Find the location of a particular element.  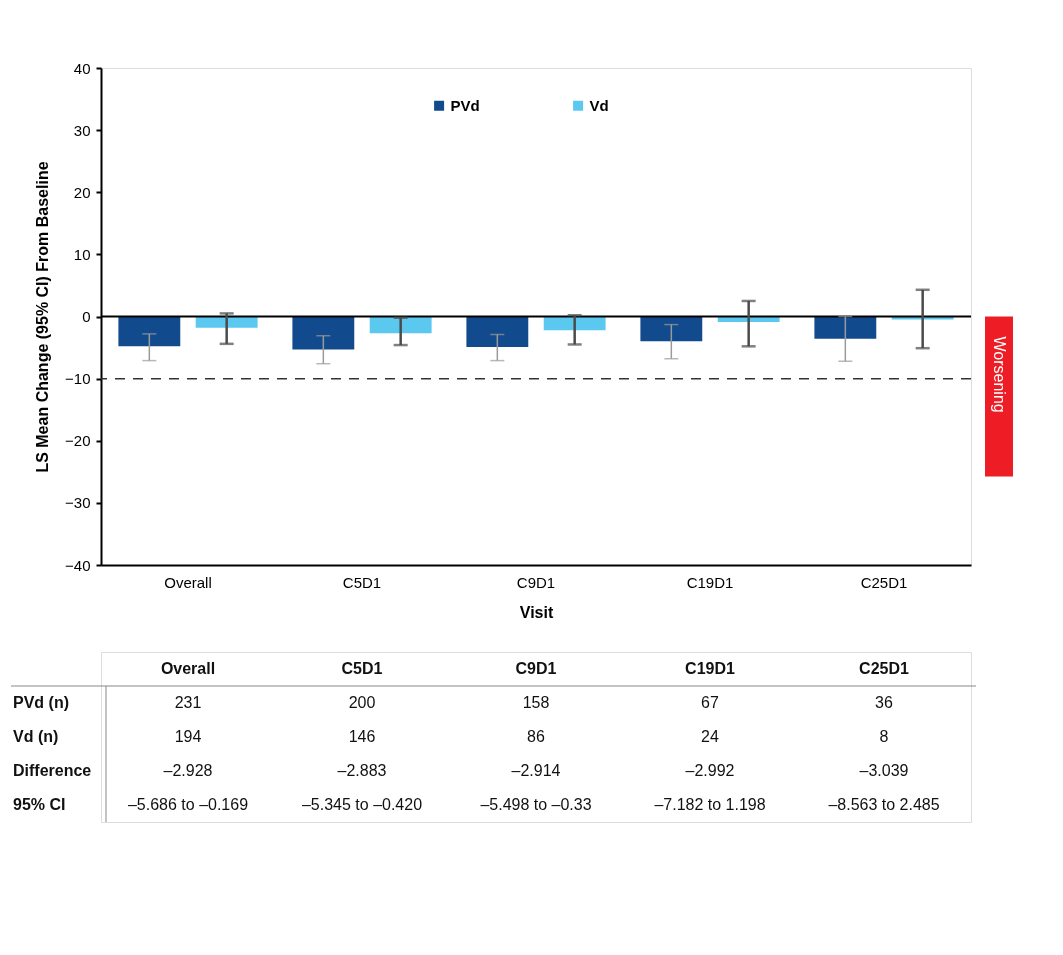

legend-label: Vd is located at coordinates (599, 105).